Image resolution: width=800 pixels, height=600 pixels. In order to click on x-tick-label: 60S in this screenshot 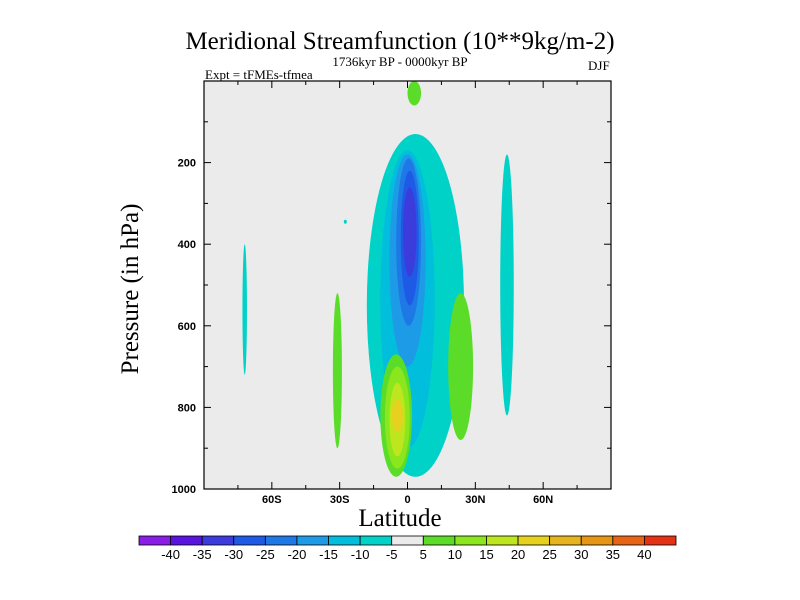, I will do `click(272, 500)`.